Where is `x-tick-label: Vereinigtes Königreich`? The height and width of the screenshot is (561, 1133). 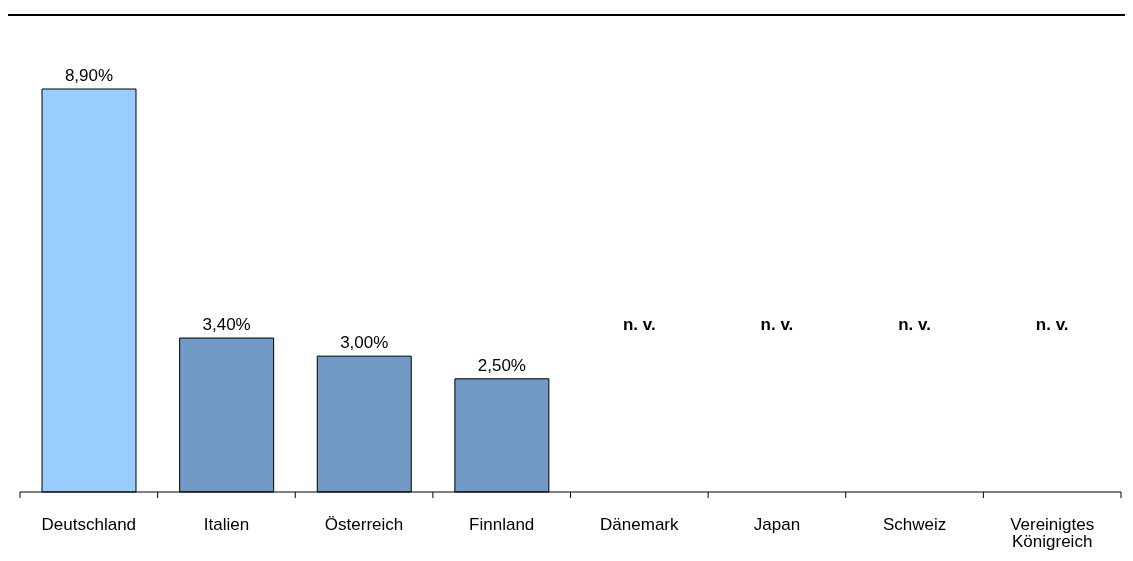
x-tick-label: Vereinigtes Königreich is located at coordinates (1052, 533).